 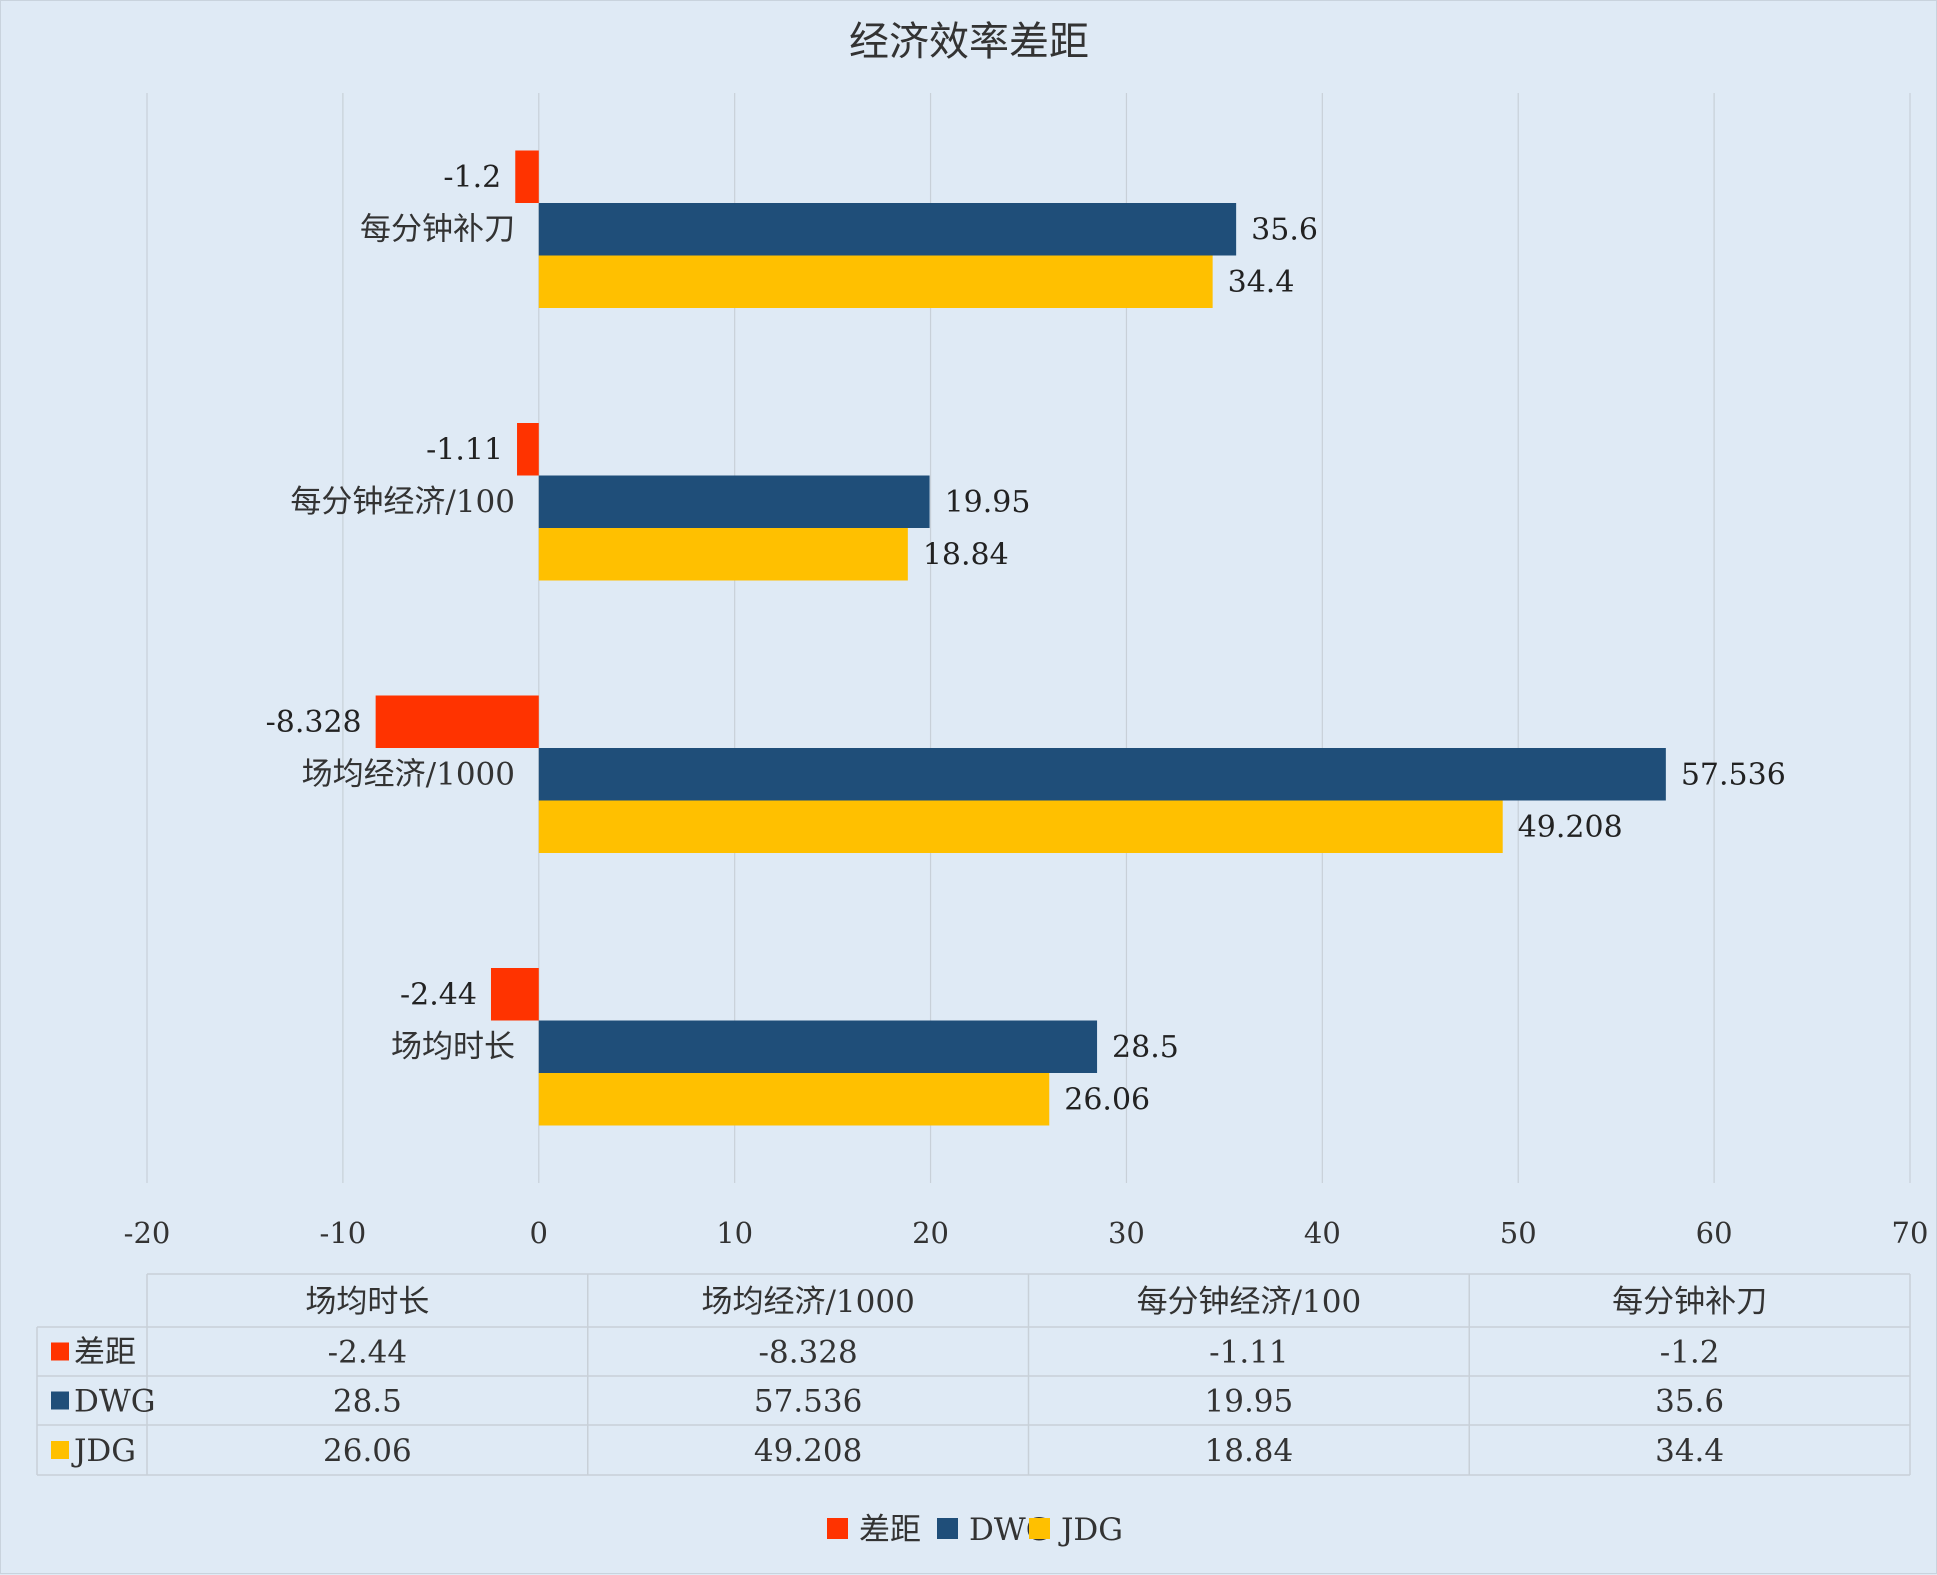 What do you see at coordinates (1570, 827) in the screenshot?
I see `data-label: 49.208` at bounding box center [1570, 827].